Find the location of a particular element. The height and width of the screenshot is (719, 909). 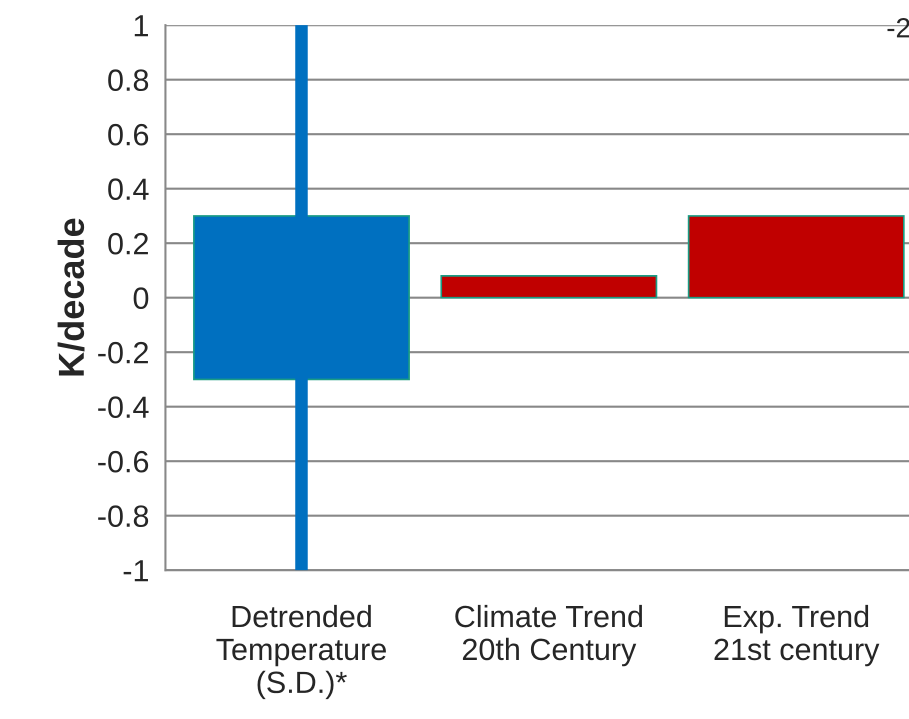

x-tick-label: Exp. Trend 21st century is located at coordinates (797, 635).